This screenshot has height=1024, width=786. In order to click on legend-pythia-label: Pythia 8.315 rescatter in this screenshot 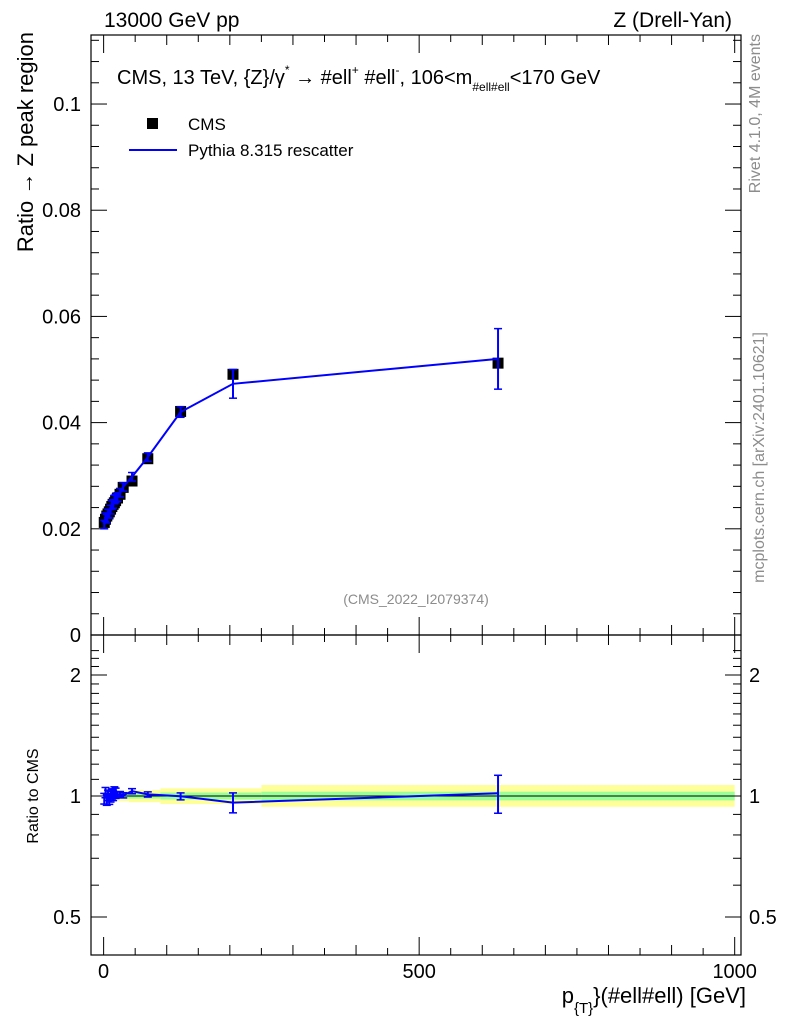, I will do `click(271, 150)`.